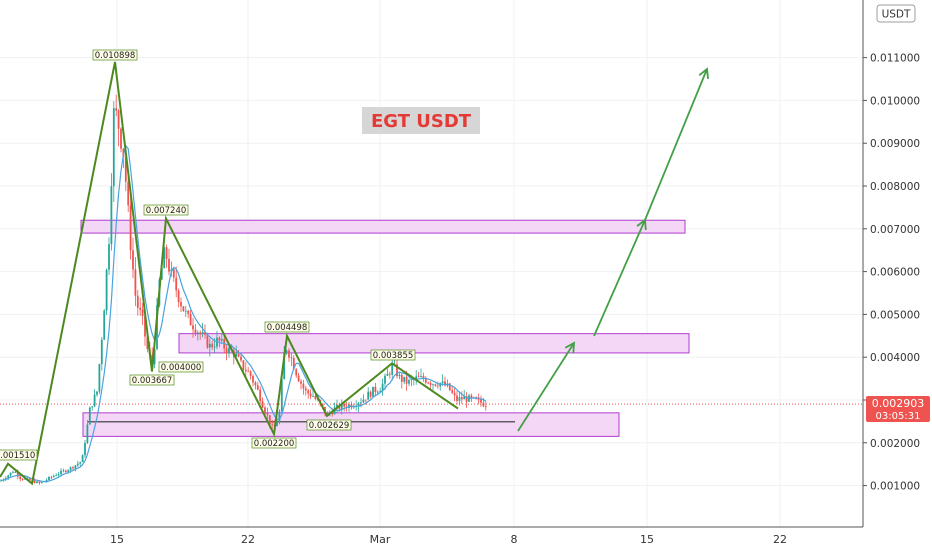  Describe the element at coordinates (895, 101) in the screenshot. I see `y-tick-label: 0.010000` at that location.